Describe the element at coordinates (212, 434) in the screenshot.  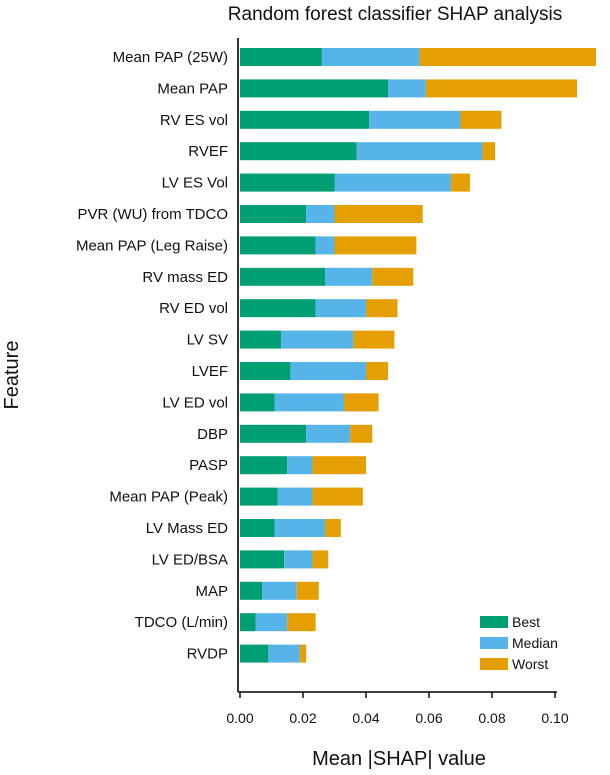
I see `category-label: DBP` at that location.